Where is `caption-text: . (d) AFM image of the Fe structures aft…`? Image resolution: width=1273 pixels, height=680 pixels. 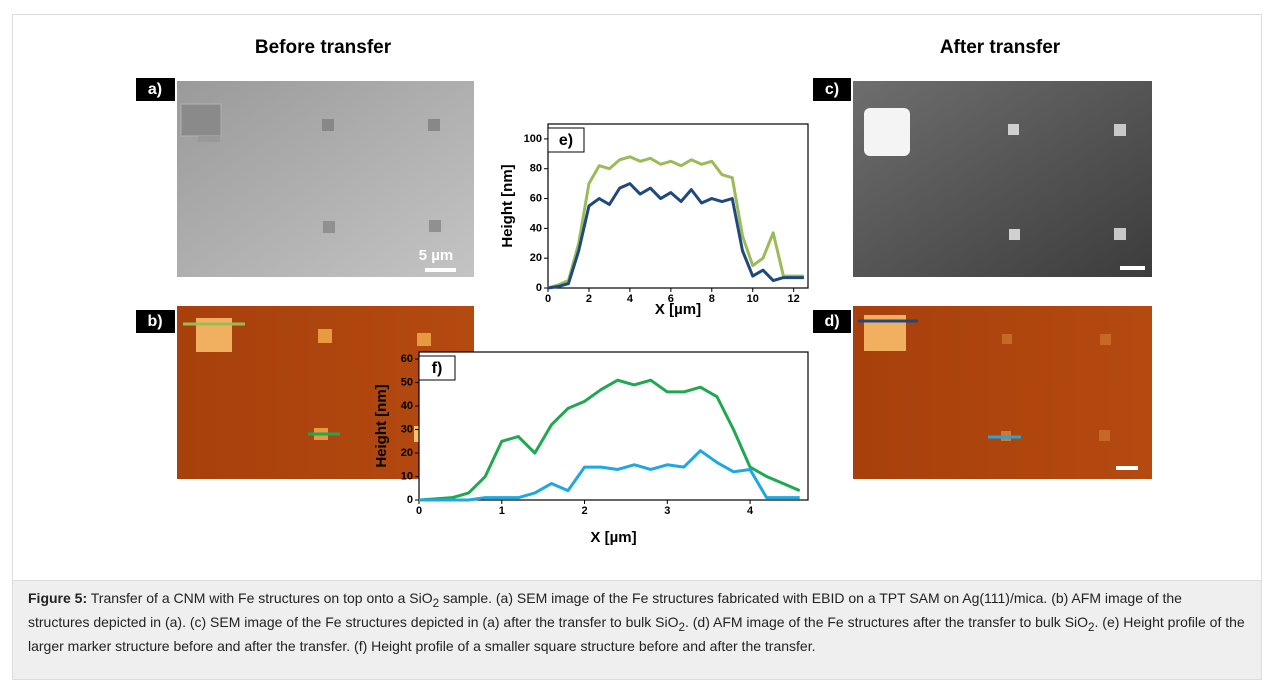
caption-text: . (d) AFM image of the Fe structures aft… is located at coordinates (886, 621).